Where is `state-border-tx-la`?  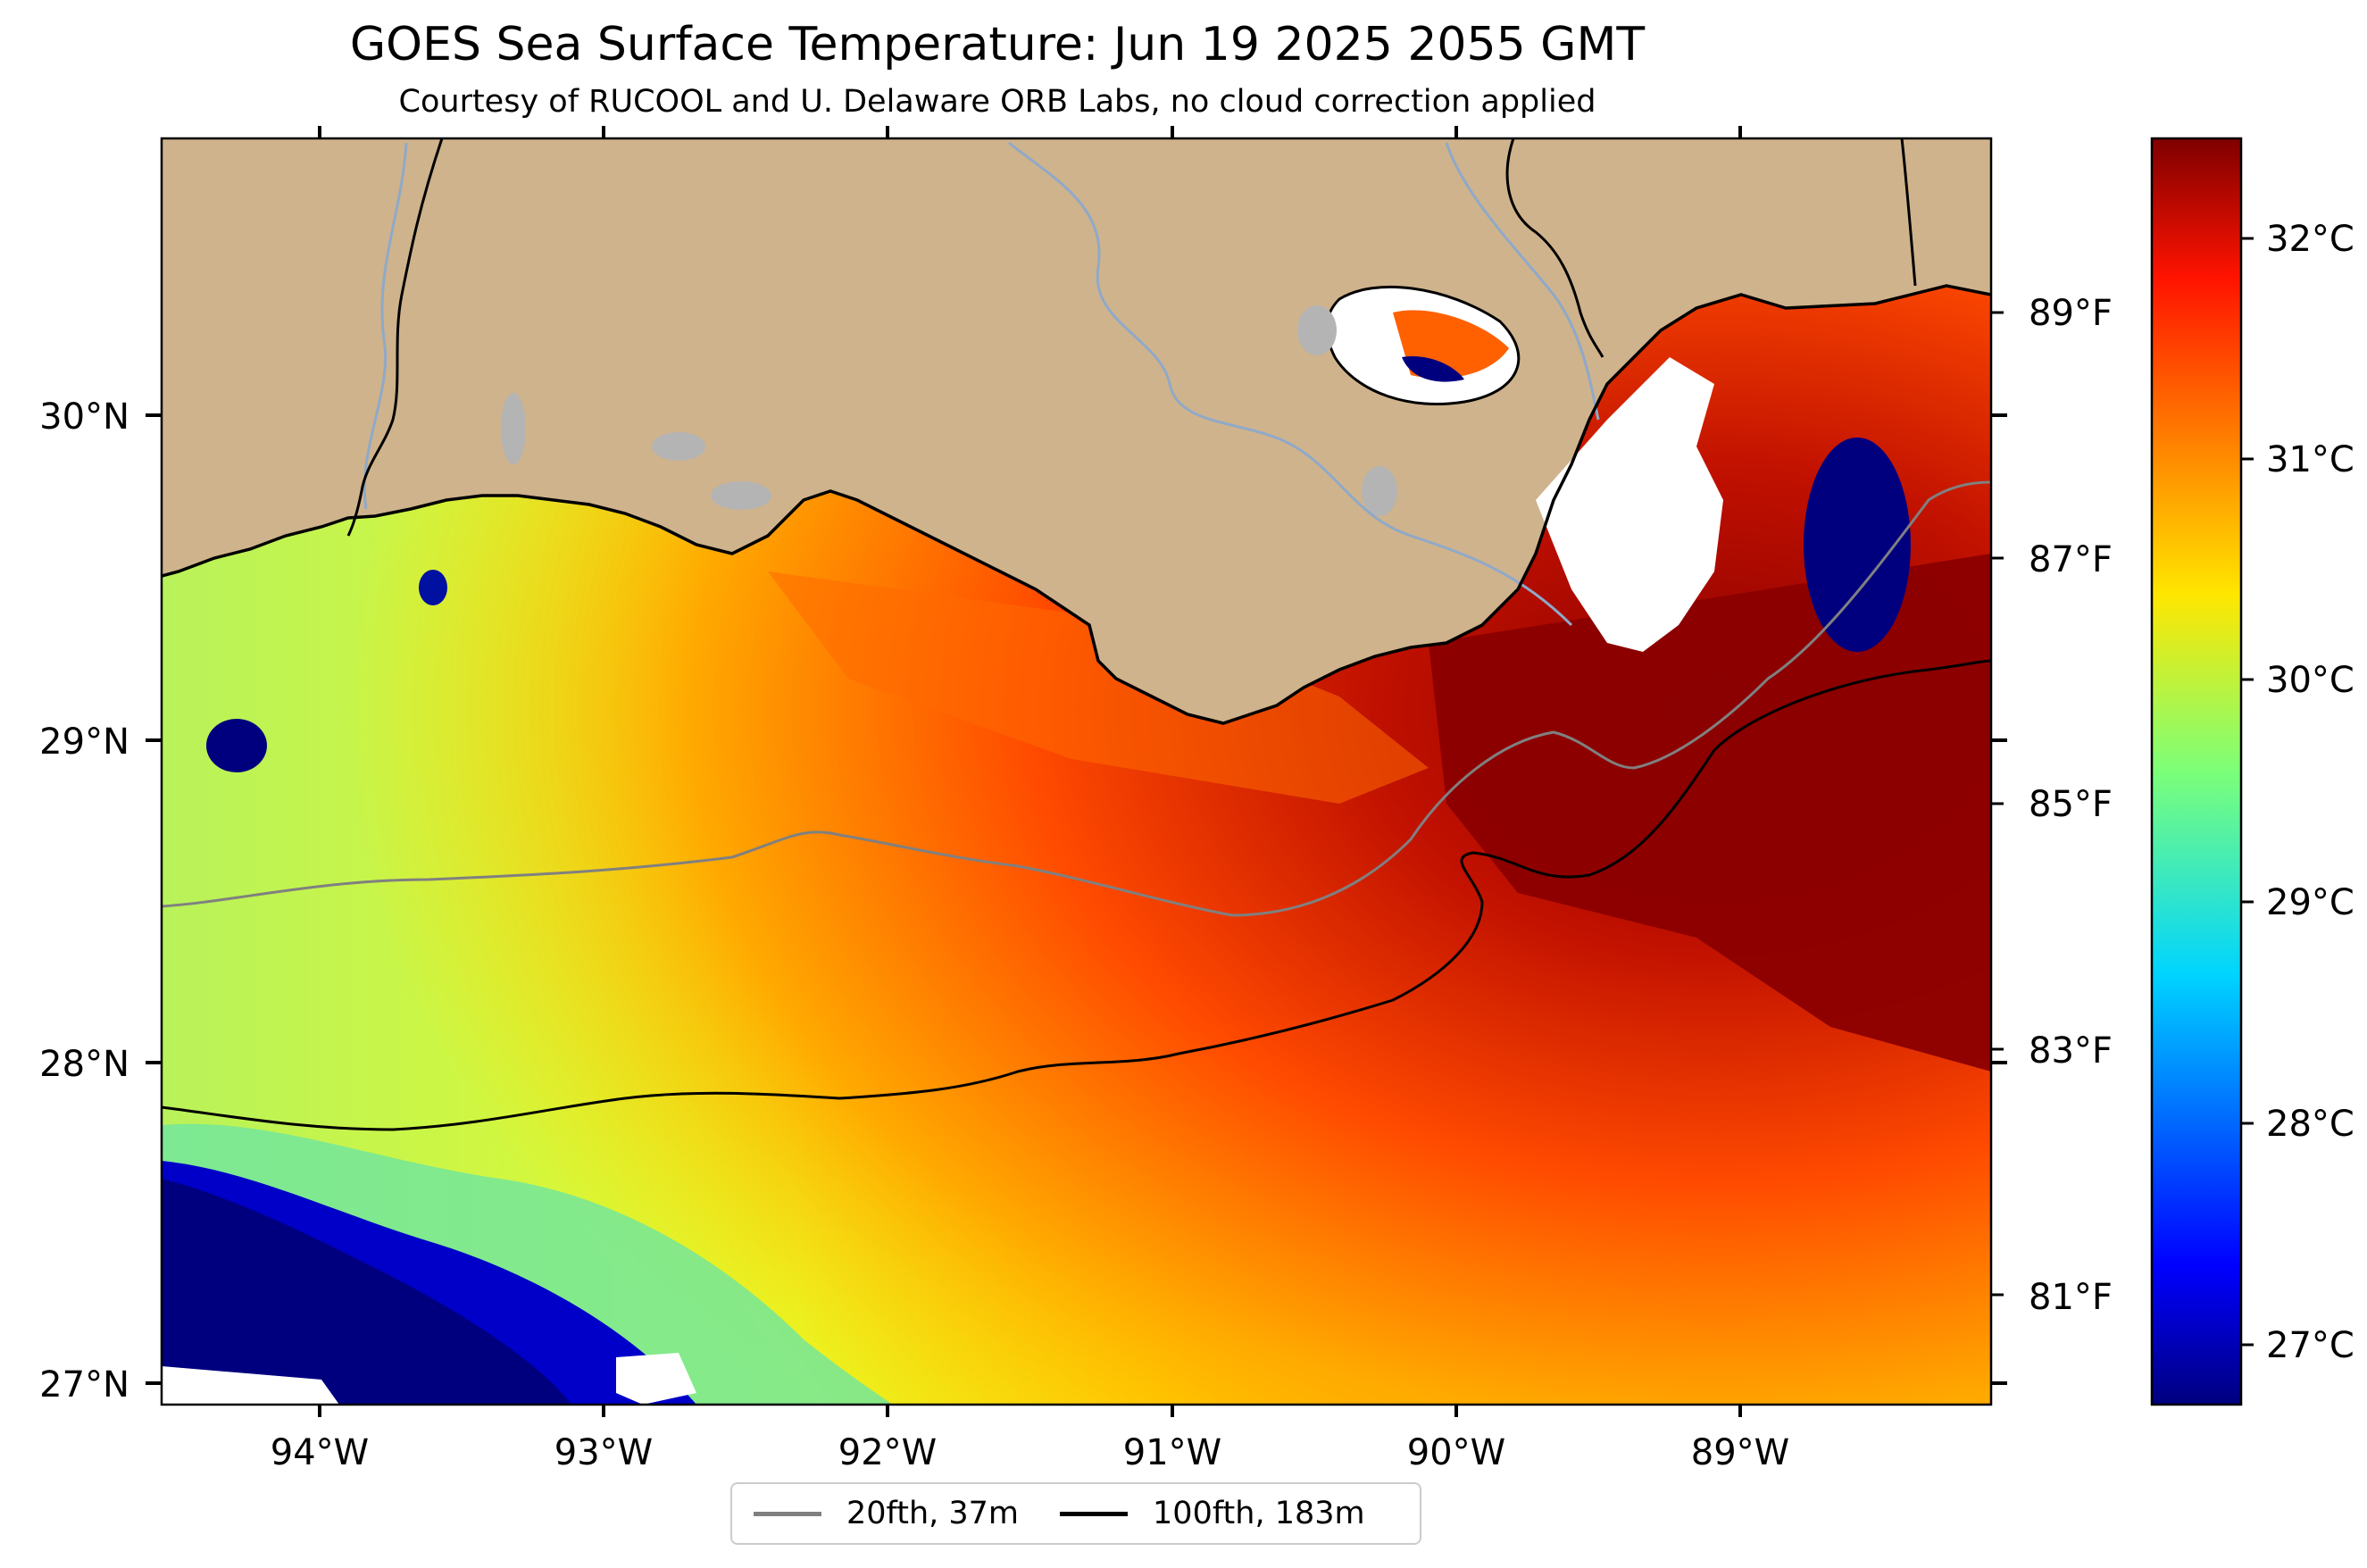
state-border-tx-la is located at coordinates (395, 337).